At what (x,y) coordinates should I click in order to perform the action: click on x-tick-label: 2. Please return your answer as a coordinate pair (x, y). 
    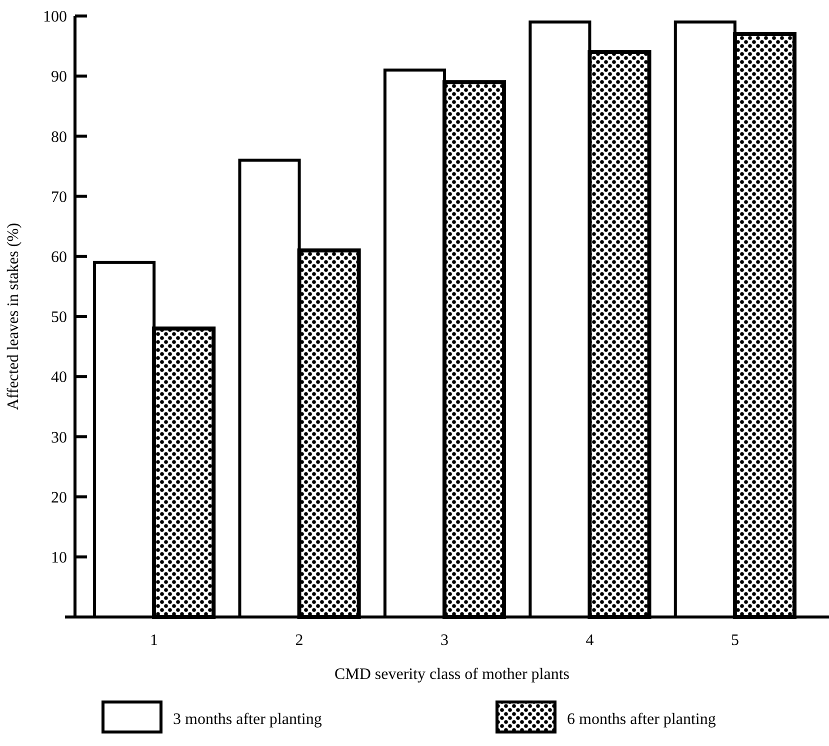
    Looking at the image, I should click on (299, 640).